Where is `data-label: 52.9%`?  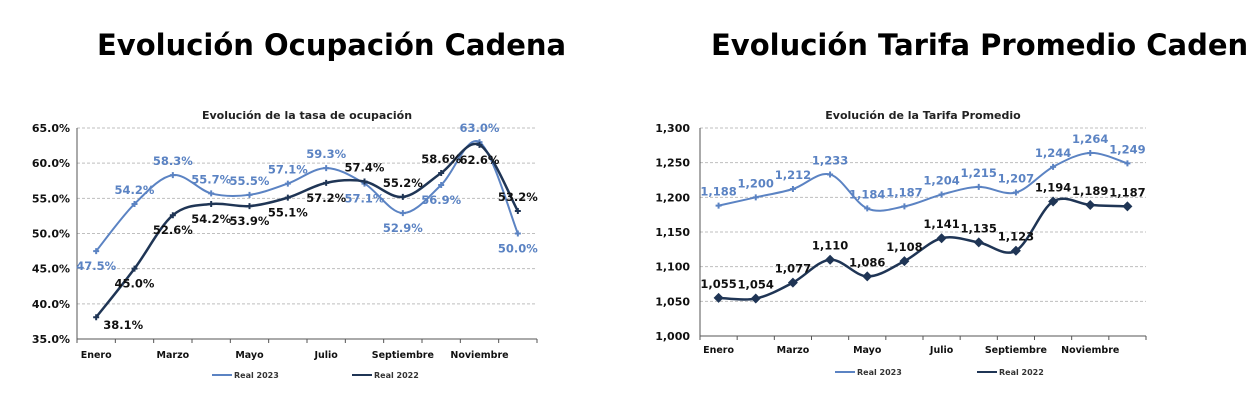 data-label: 52.9% is located at coordinates (403, 228).